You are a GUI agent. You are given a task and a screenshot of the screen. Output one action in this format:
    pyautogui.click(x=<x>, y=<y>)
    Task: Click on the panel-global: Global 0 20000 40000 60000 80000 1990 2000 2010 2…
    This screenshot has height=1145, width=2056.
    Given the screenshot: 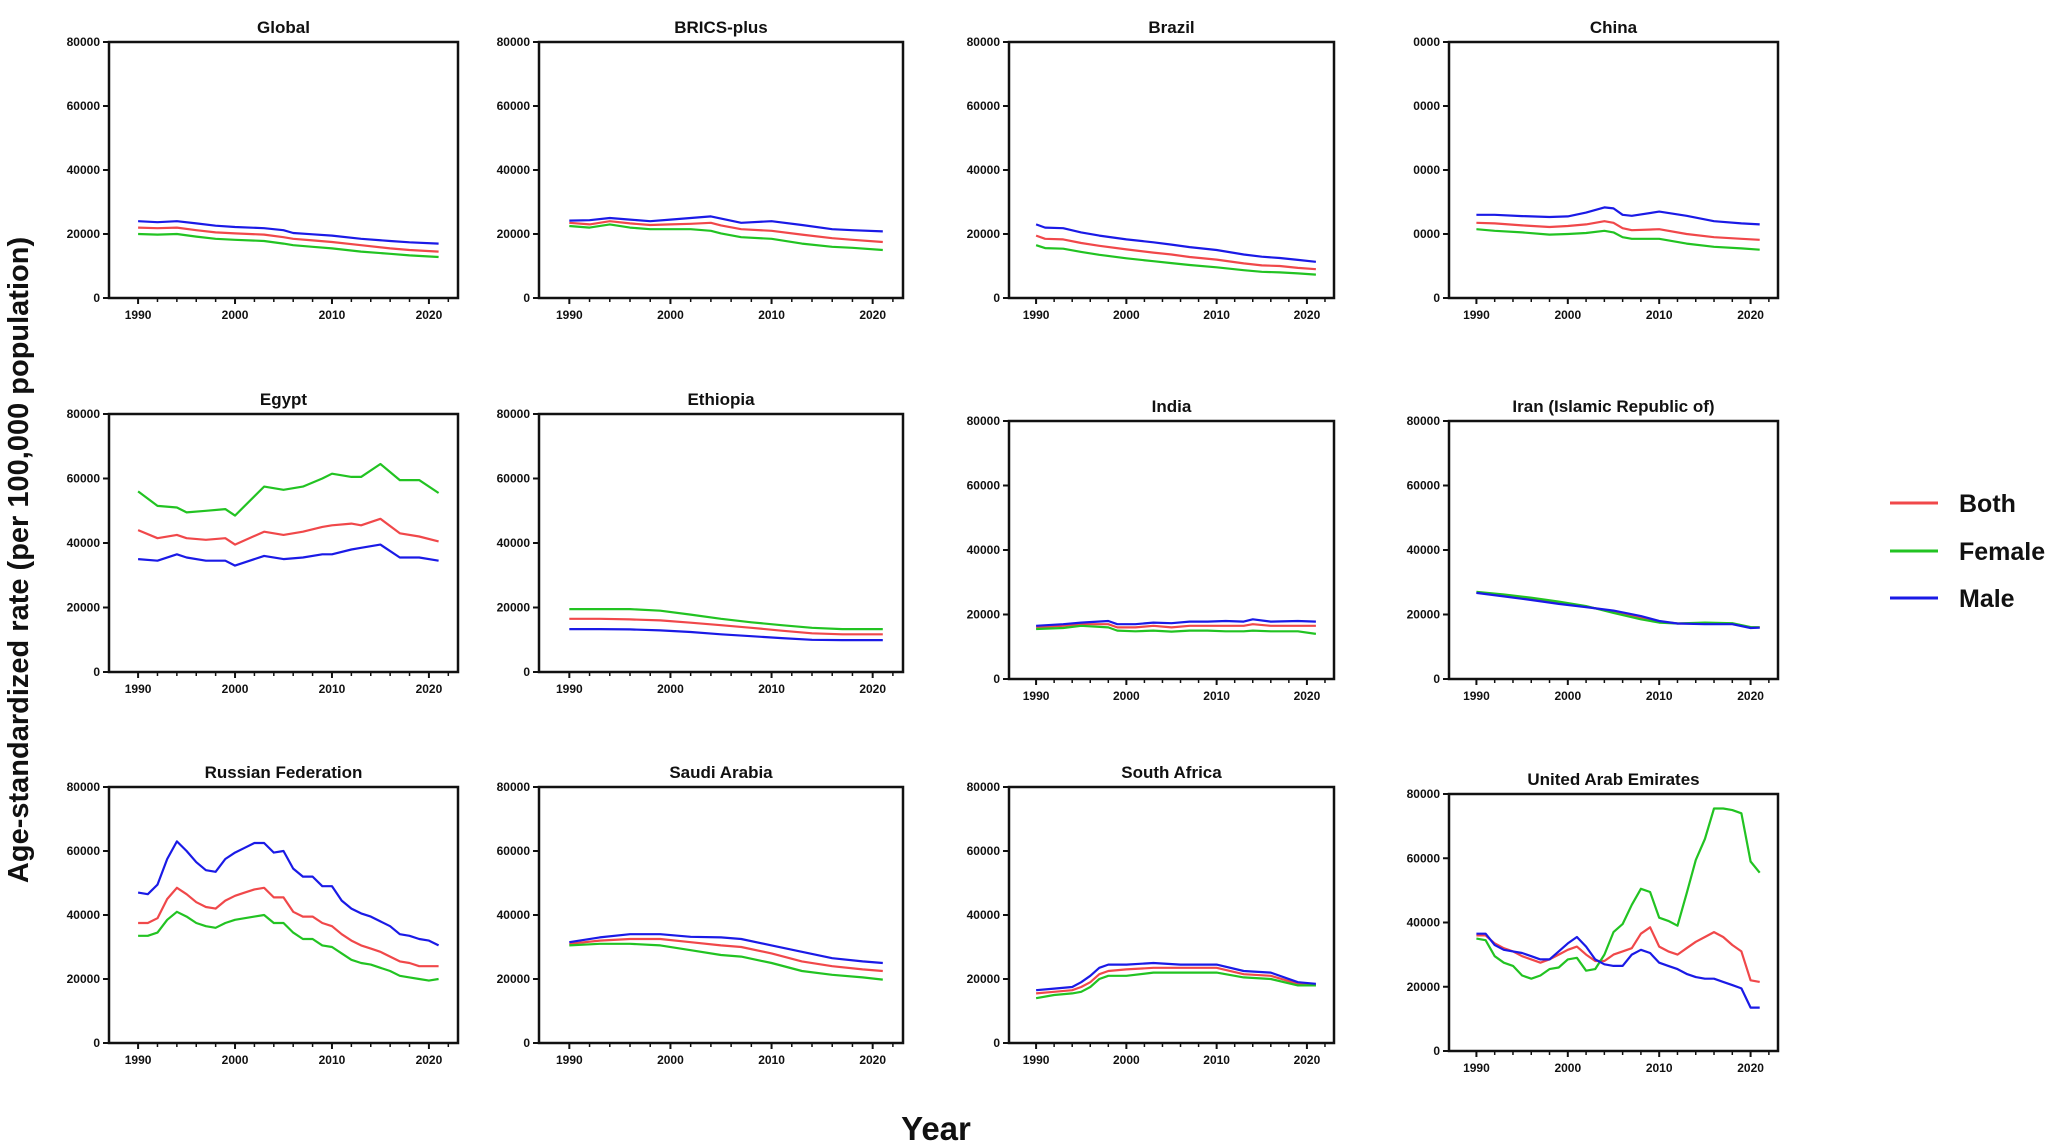 What is the action you would take?
    pyautogui.click(x=263, y=170)
    